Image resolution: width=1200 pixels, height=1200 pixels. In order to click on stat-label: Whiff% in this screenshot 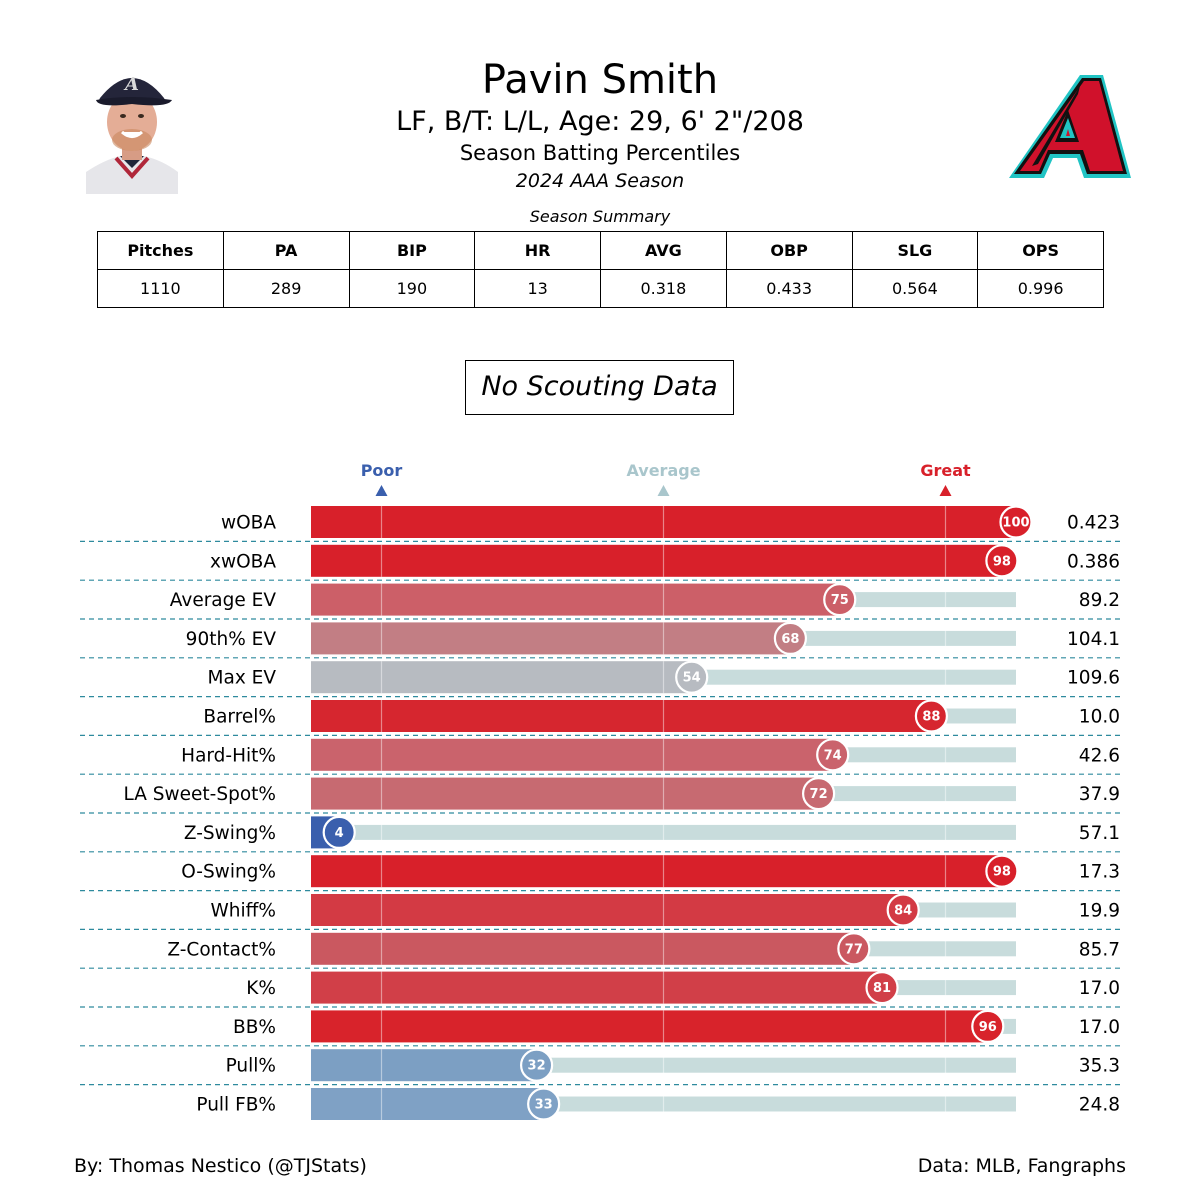, I will do `click(243, 911)`.